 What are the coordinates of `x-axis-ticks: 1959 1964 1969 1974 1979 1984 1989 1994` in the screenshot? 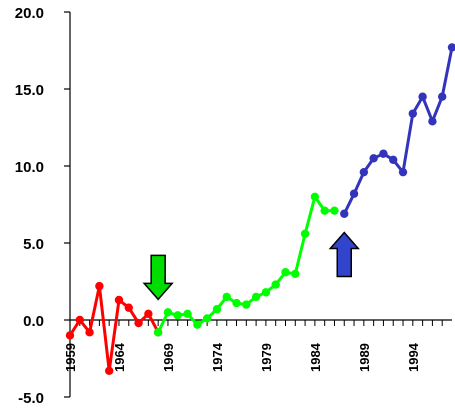 It's located at (253, 346).